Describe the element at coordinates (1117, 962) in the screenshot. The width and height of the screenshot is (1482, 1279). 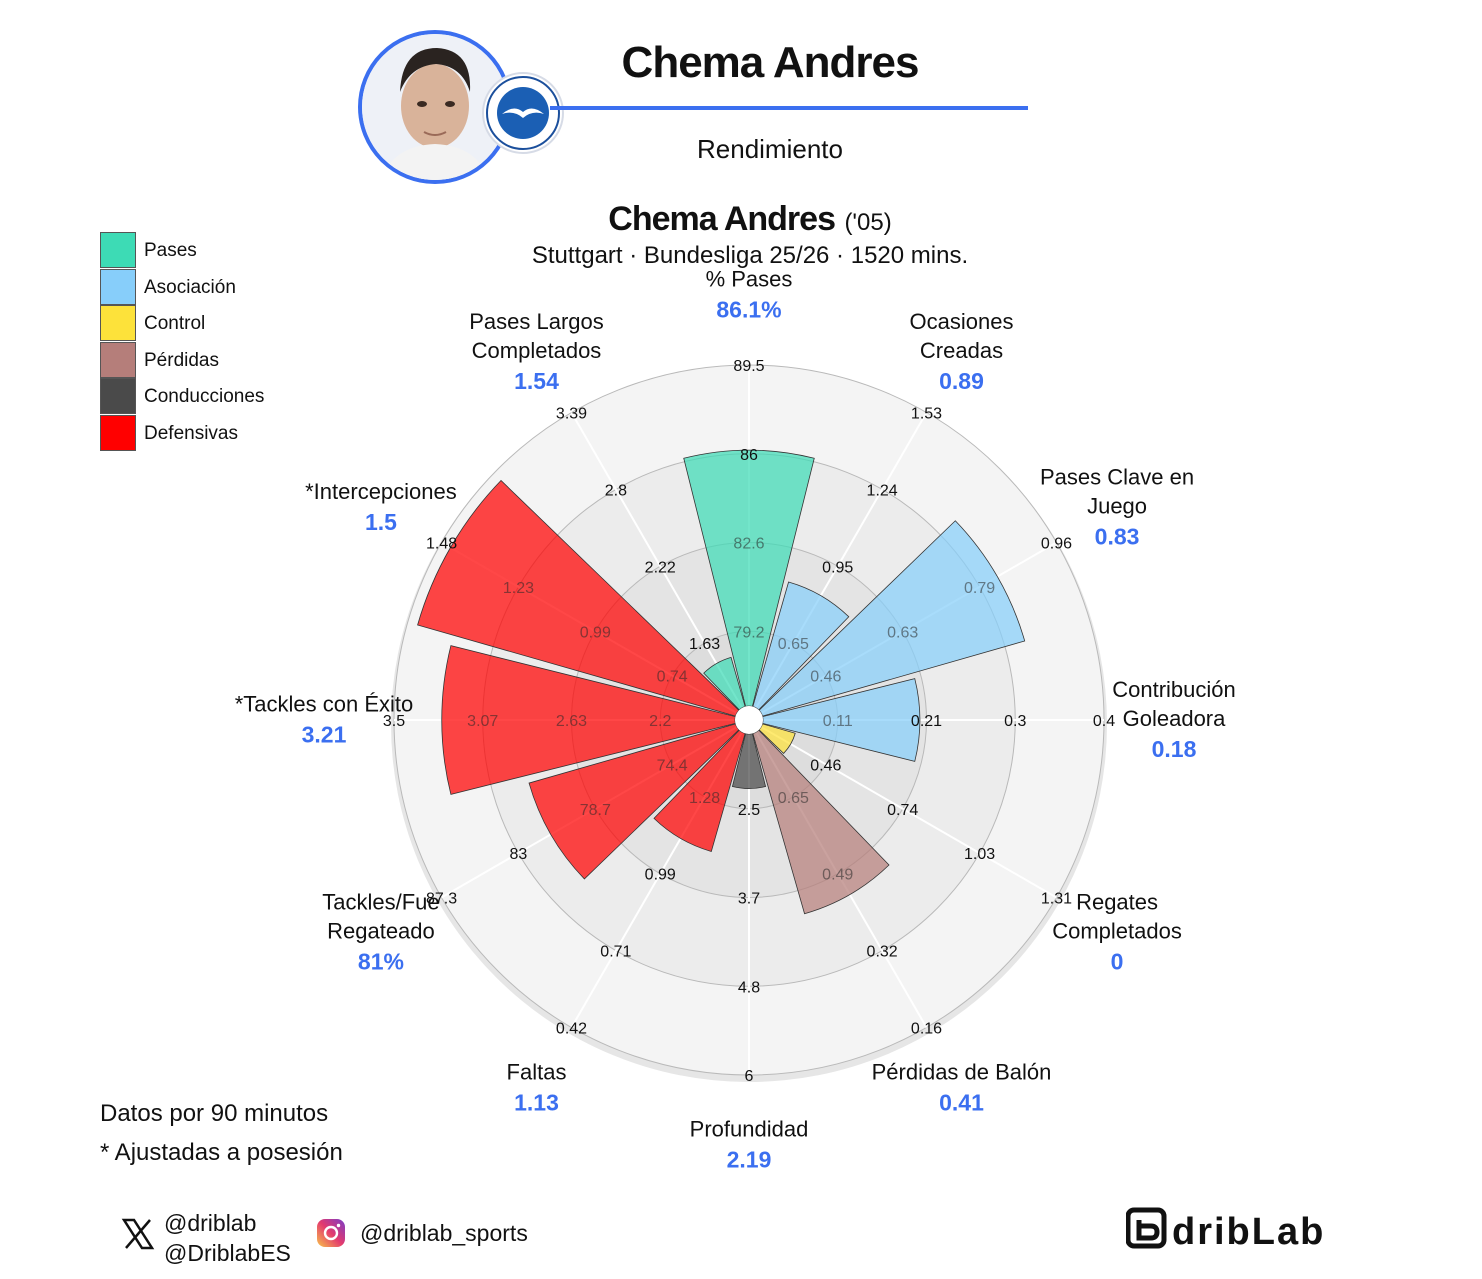
I see `metric-value: 0` at that location.